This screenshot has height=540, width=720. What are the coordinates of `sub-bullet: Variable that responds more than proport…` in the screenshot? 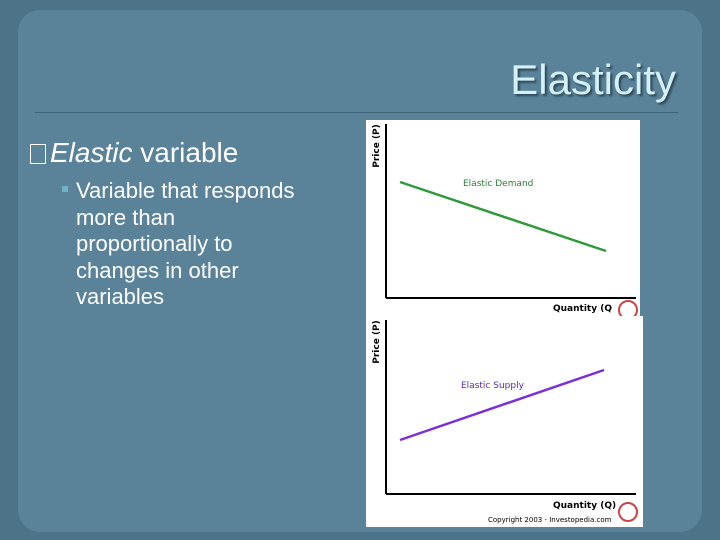 It's located at (185, 243).